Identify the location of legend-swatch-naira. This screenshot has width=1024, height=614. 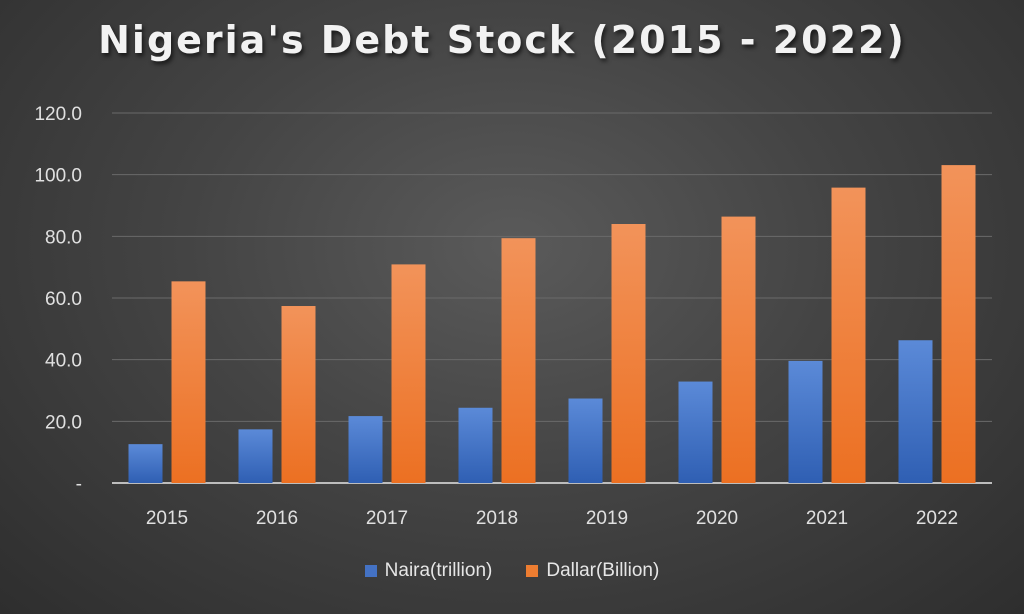
(370, 571).